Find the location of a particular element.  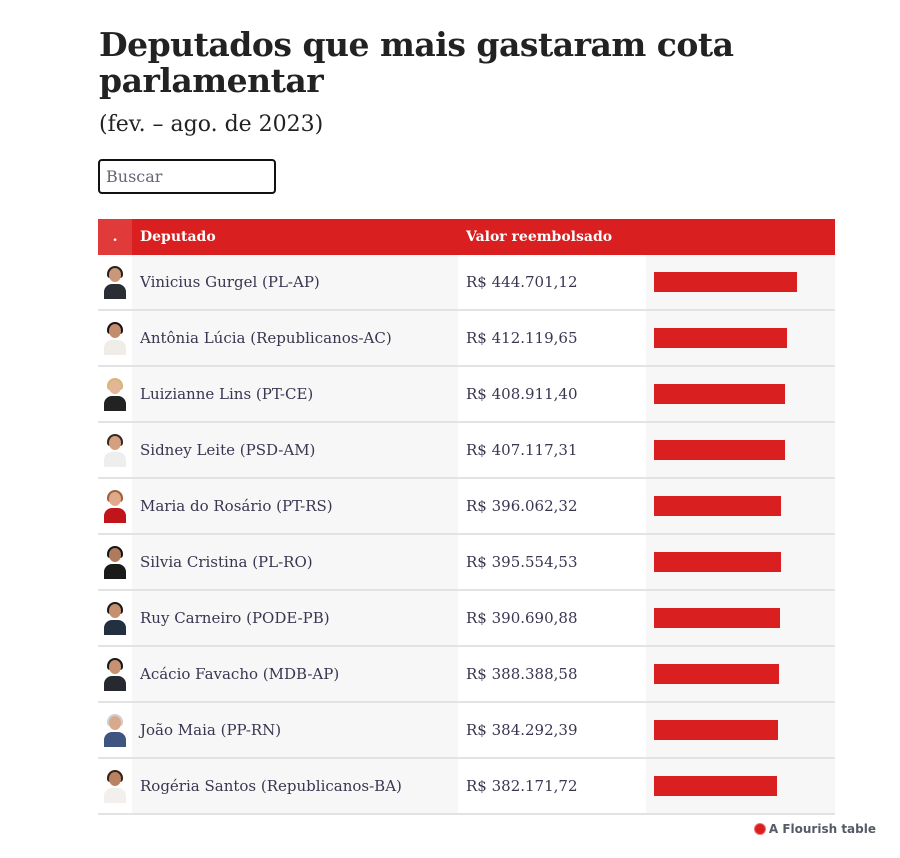

flourish-credit: A Flourish table is located at coordinates (815, 829).